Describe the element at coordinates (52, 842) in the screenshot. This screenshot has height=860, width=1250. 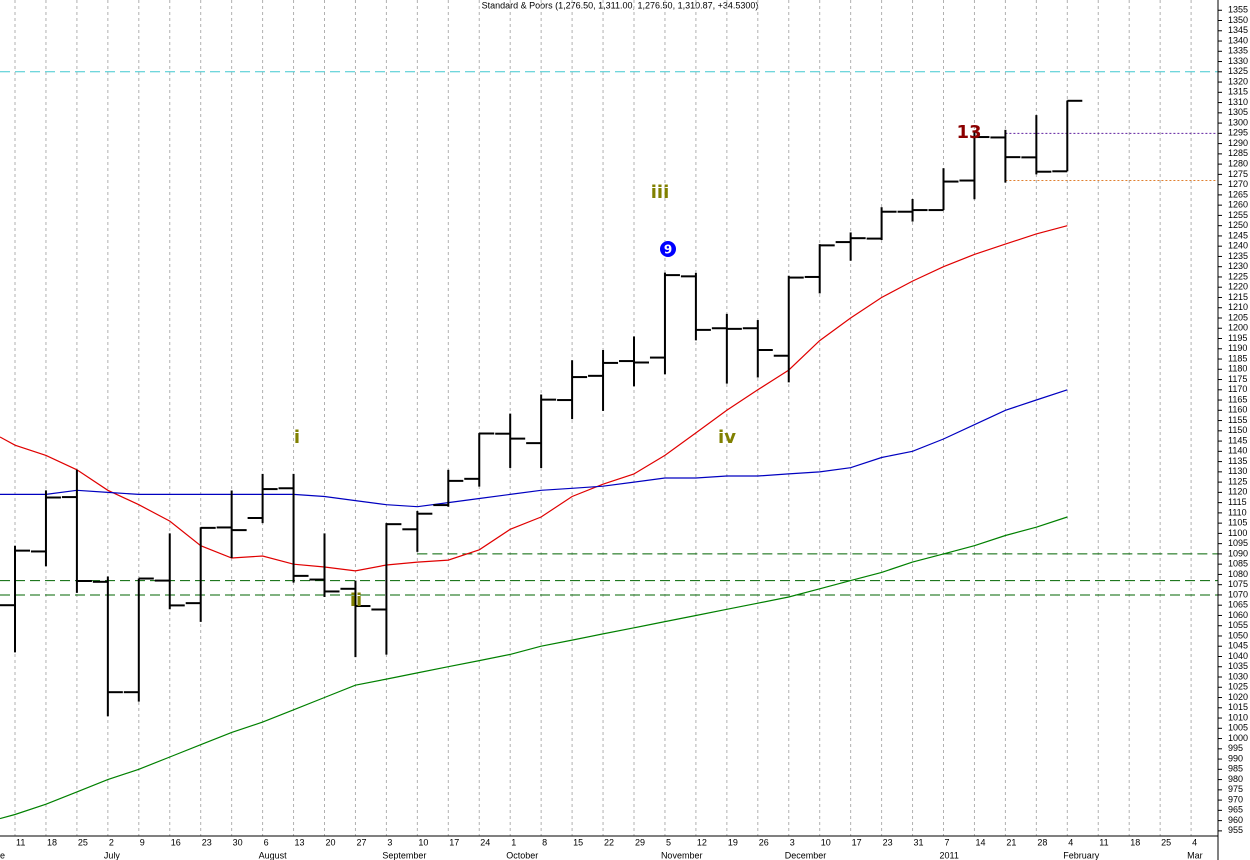
I see `x-tick-label: 18` at that location.